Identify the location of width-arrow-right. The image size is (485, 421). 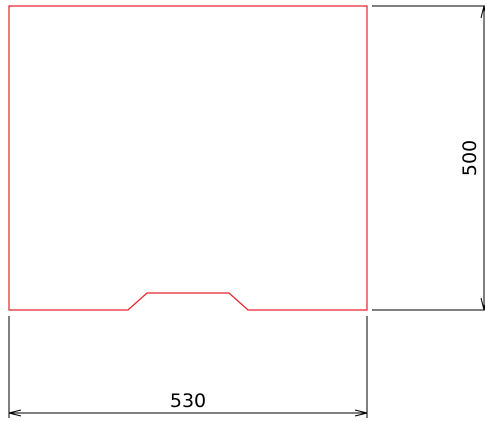
(361, 413).